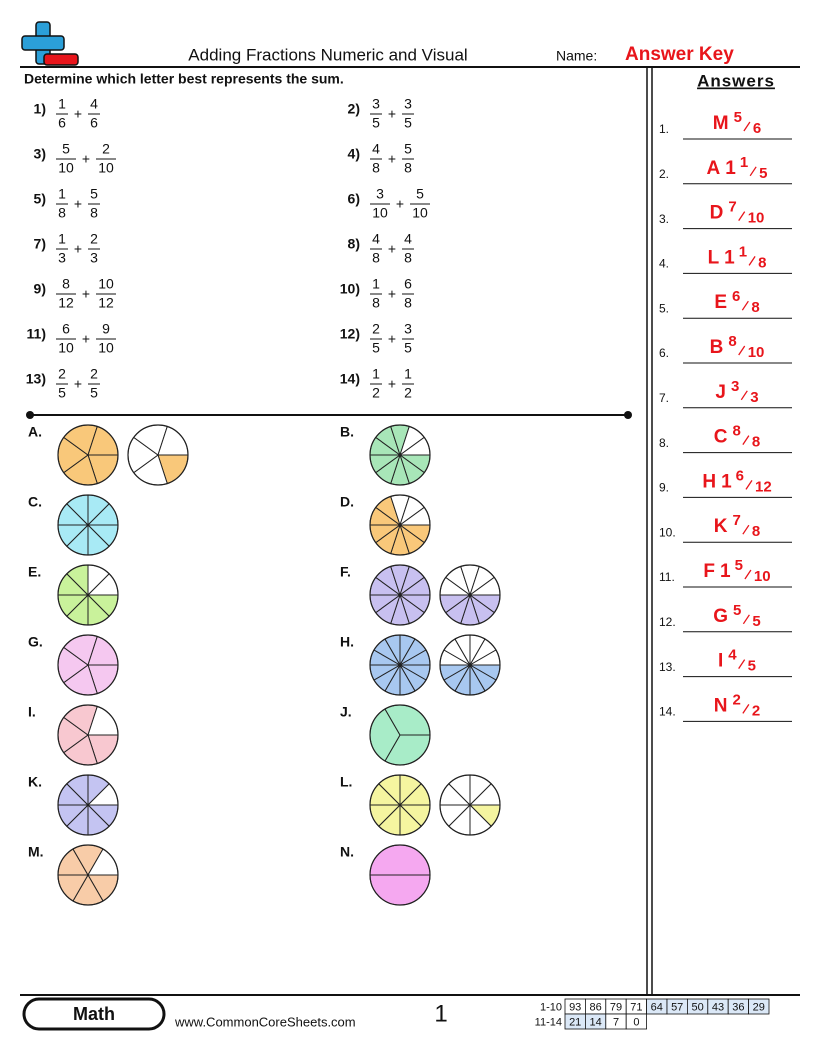 Image resolution: width=816 pixels, height=1056 pixels. Describe the element at coordinates (697, 1007) in the screenshot. I see `score: 50` at that location.